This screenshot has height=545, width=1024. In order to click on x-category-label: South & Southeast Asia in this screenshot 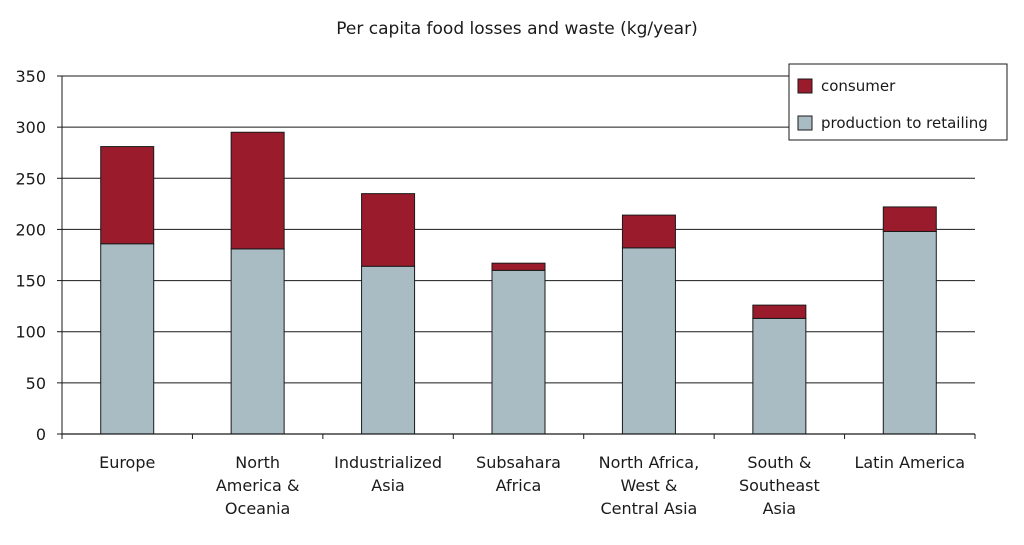, I will do `click(779, 485)`.